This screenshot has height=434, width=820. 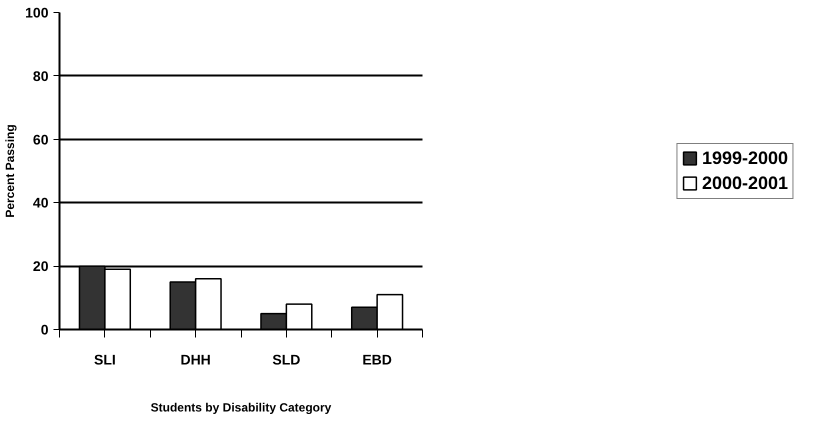 What do you see at coordinates (745, 183) in the screenshot?
I see `legend-label: 2000-2001` at bounding box center [745, 183].